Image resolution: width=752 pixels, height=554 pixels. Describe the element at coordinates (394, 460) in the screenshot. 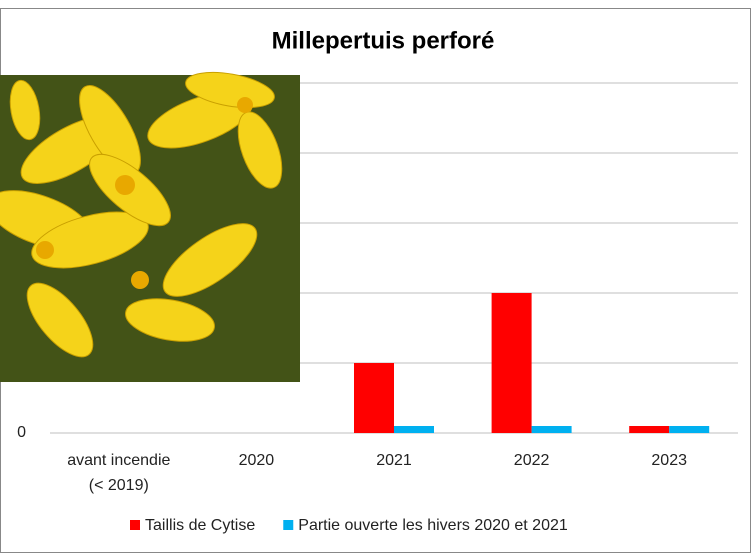

I see `x-tick-label: 2021` at that location.